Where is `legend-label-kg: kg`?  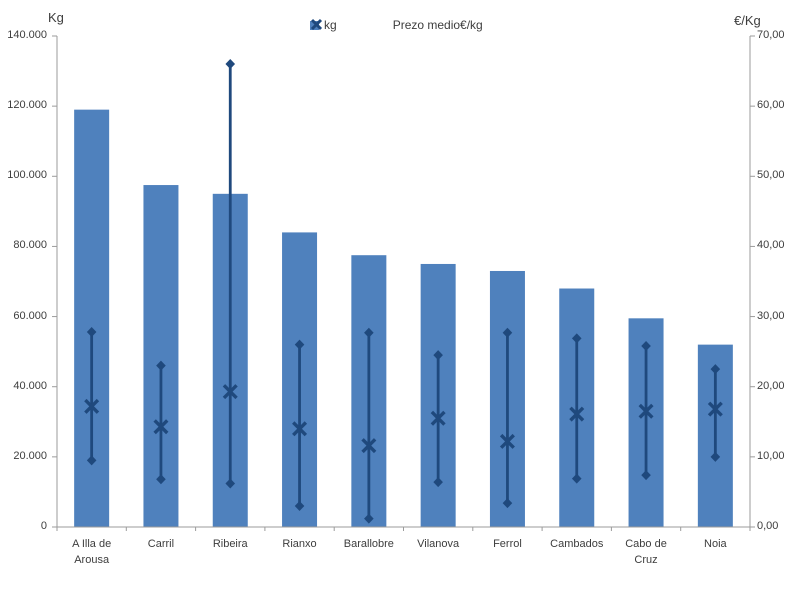 legend-label-kg: kg is located at coordinates (330, 25).